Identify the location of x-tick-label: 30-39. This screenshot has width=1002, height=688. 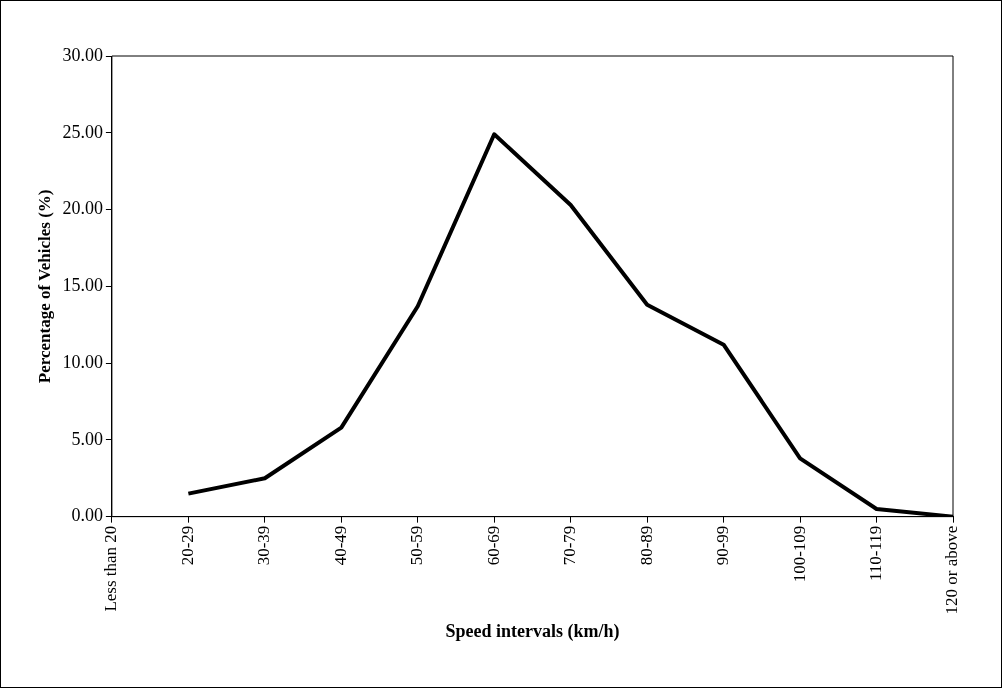
(264, 545).